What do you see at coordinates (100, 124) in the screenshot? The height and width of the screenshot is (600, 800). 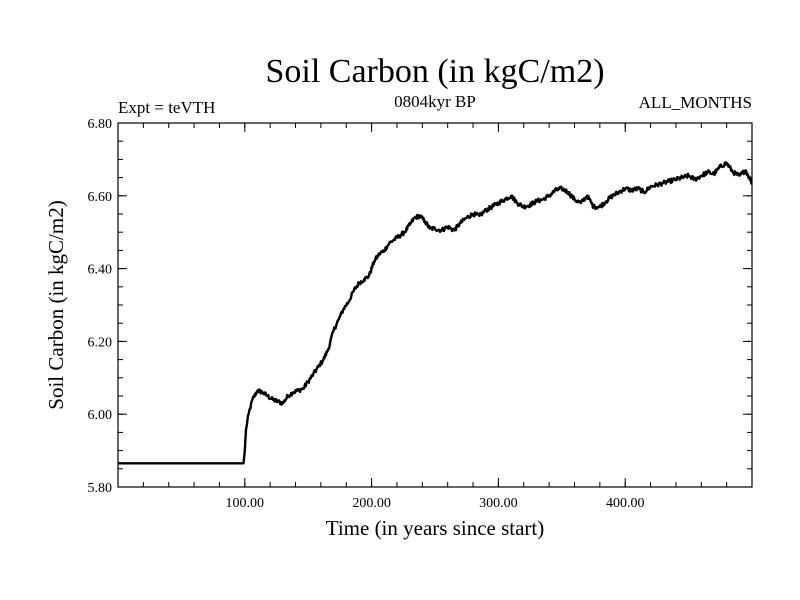 I see `y-tick-label: 6.80` at bounding box center [100, 124].